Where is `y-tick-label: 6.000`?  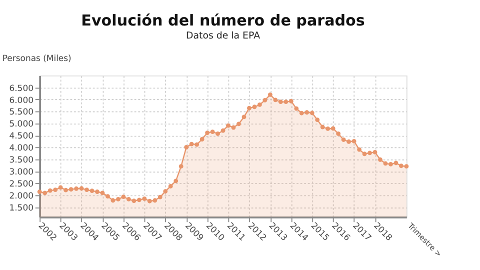 y-tick-label: 6.000 is located at coordinates (21, 99).